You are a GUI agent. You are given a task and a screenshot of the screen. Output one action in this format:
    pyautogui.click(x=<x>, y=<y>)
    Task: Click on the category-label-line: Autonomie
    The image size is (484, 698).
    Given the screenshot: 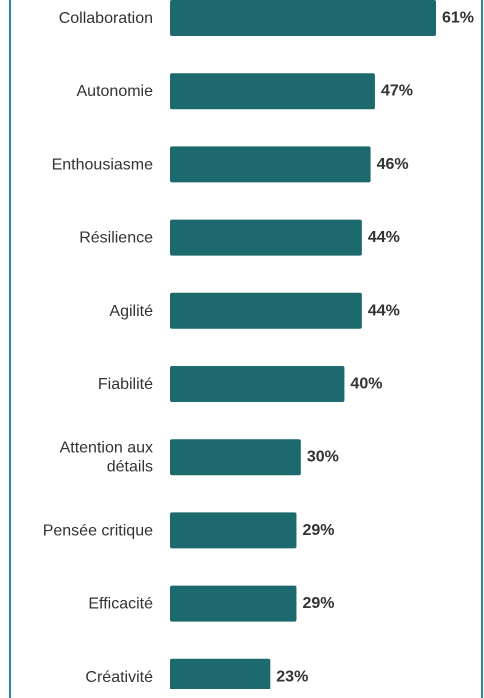 What is the action you would take?
    pyautogui.click(x=115, y=91)
    